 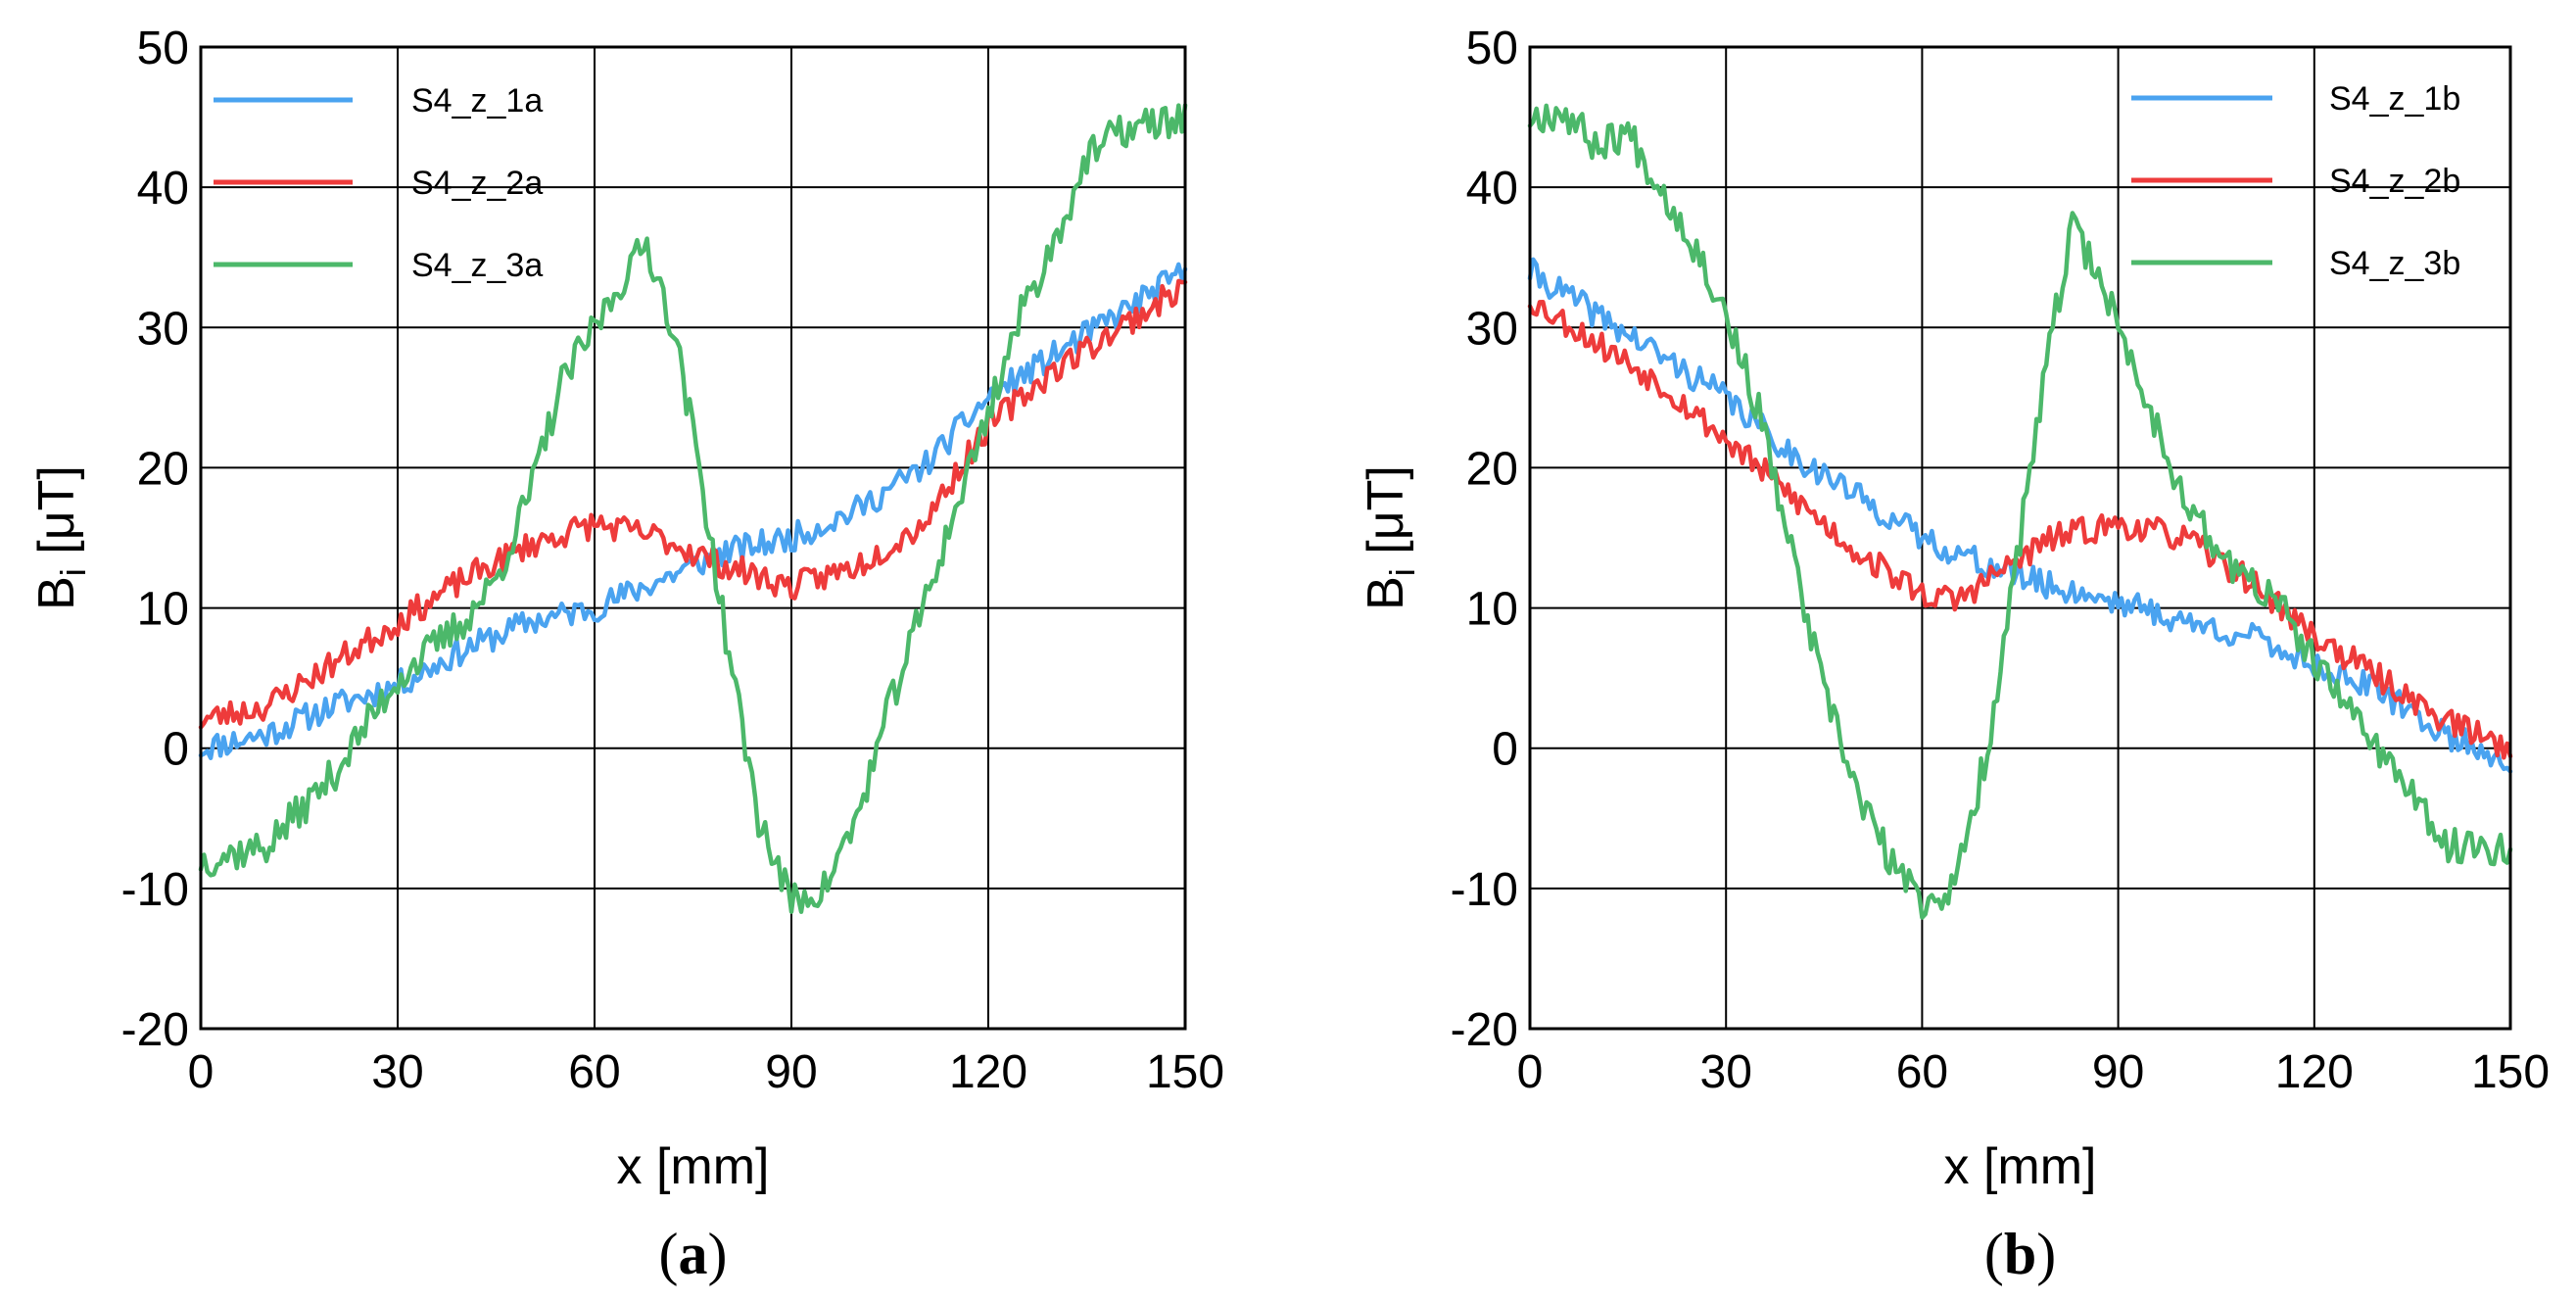 I want to click on panel-caption: (b), so click(x=2020, y=1254).